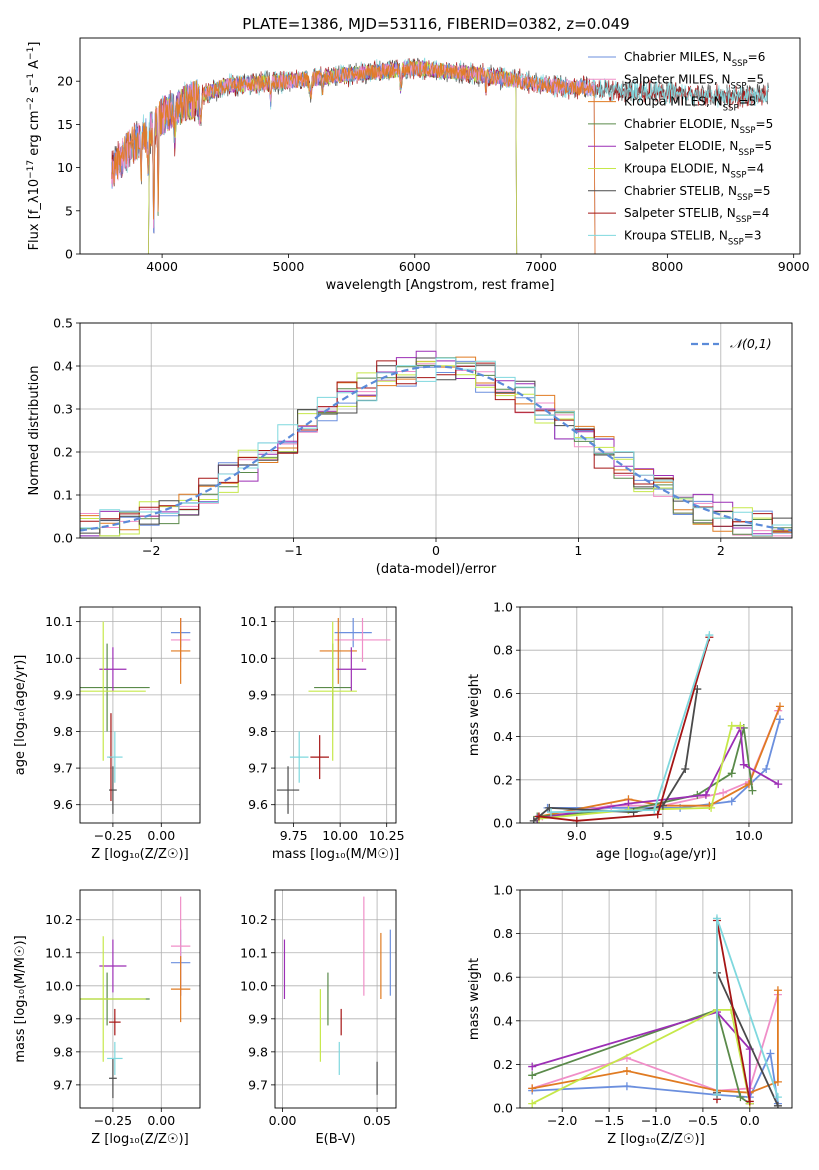 The height and width of the screenshot is (1170, 819). Describe the element at coordinates (63, 409) in the screenshot. I see `y-tick-label: 0.3` at that location.